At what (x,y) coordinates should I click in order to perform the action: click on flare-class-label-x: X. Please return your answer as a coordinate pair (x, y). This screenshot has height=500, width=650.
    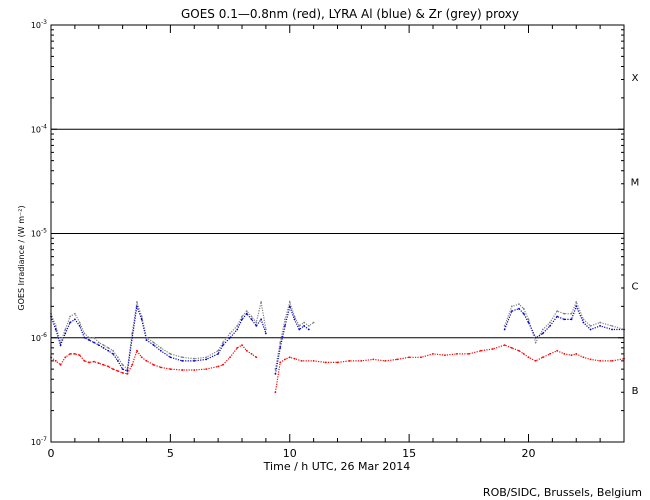
    Looking at the image, I should click on (635, 78).